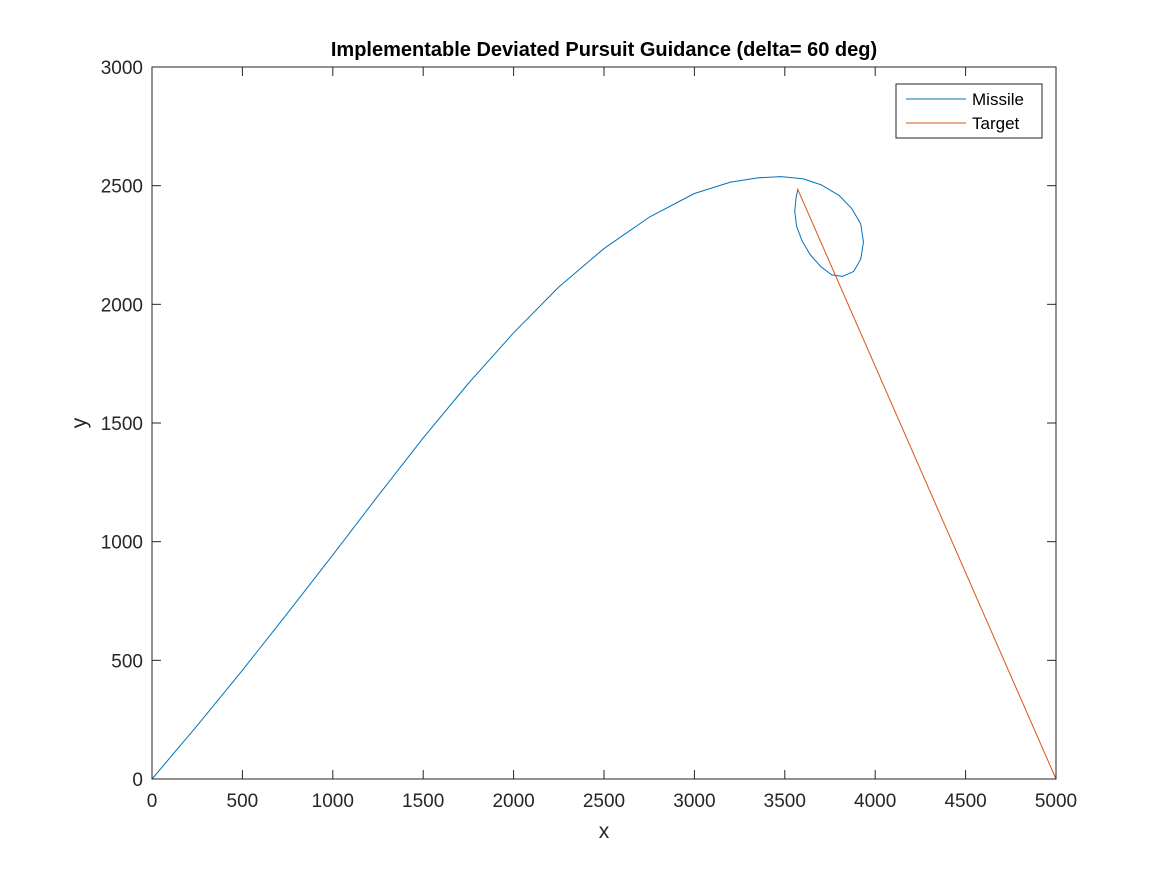 The width and height of the screenshot is (1167, 875). What do you see at coordinates (127, 661) in the screenshot?
I see `y-tick-label-500: 500` at bounding box center [127, 661].